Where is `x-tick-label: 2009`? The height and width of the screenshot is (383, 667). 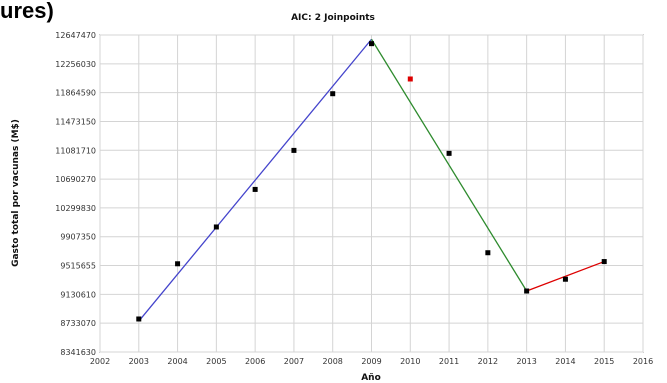
x-tick-label: 2009 is located at coordinates (371, 361).